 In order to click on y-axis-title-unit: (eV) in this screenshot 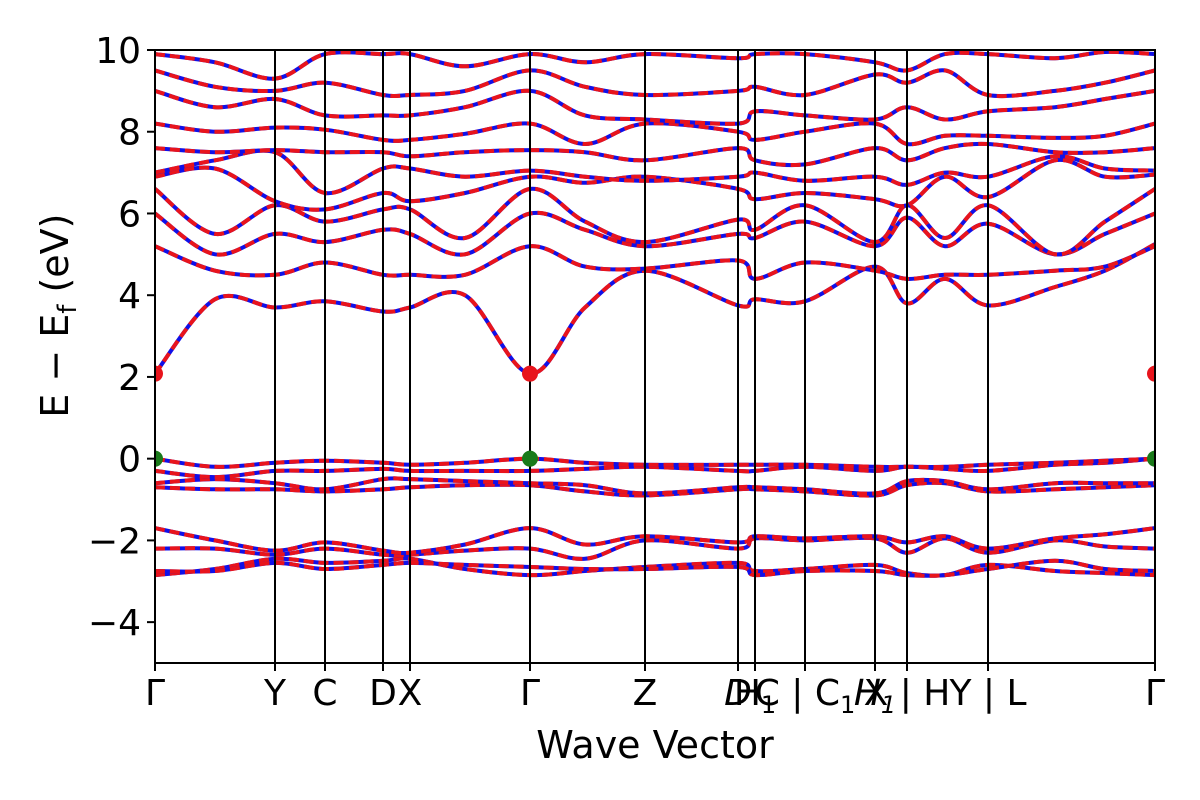, I will do `click(55, 258)`.